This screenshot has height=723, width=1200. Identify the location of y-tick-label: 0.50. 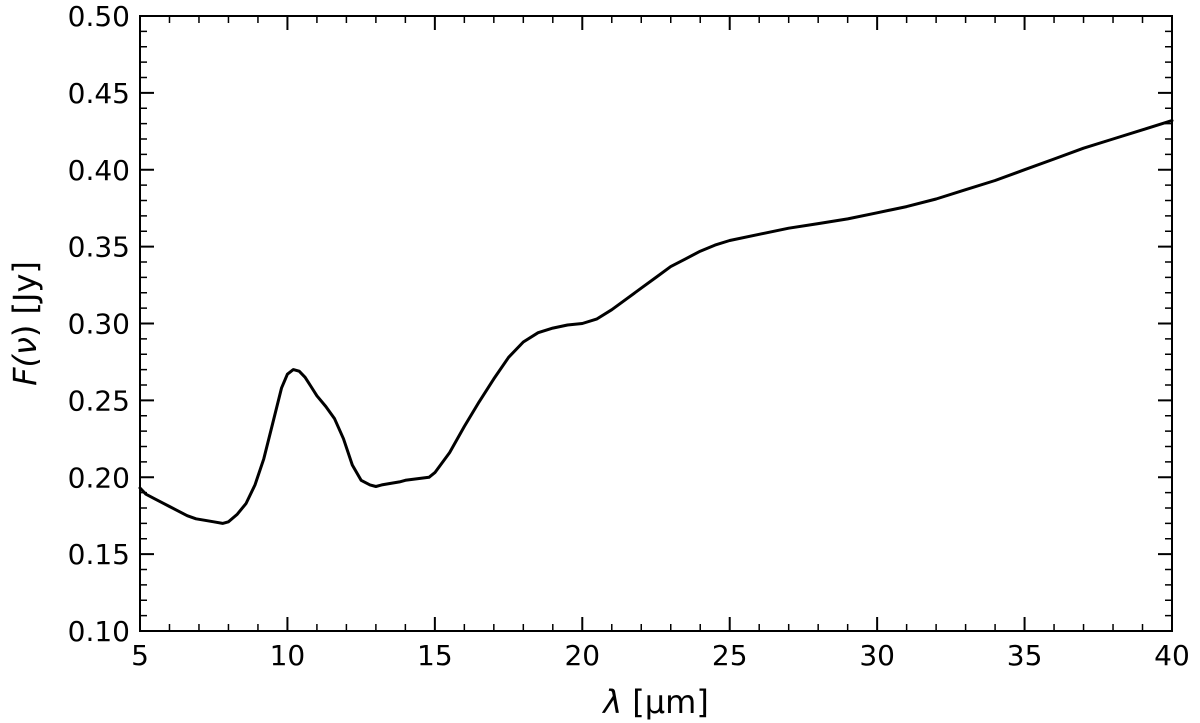
(99, 16).